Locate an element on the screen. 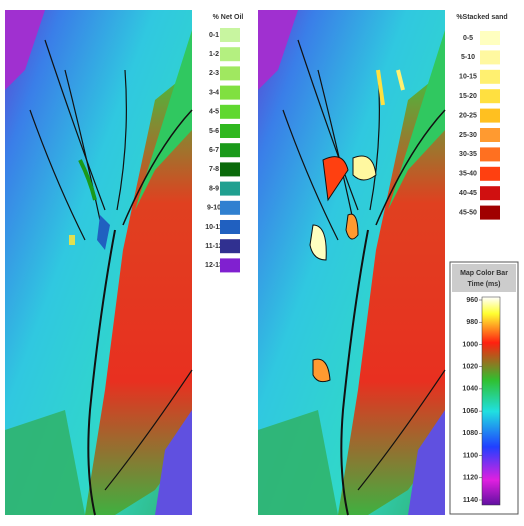  legend-title: % Net Oil is located at coordinates (228, 17).